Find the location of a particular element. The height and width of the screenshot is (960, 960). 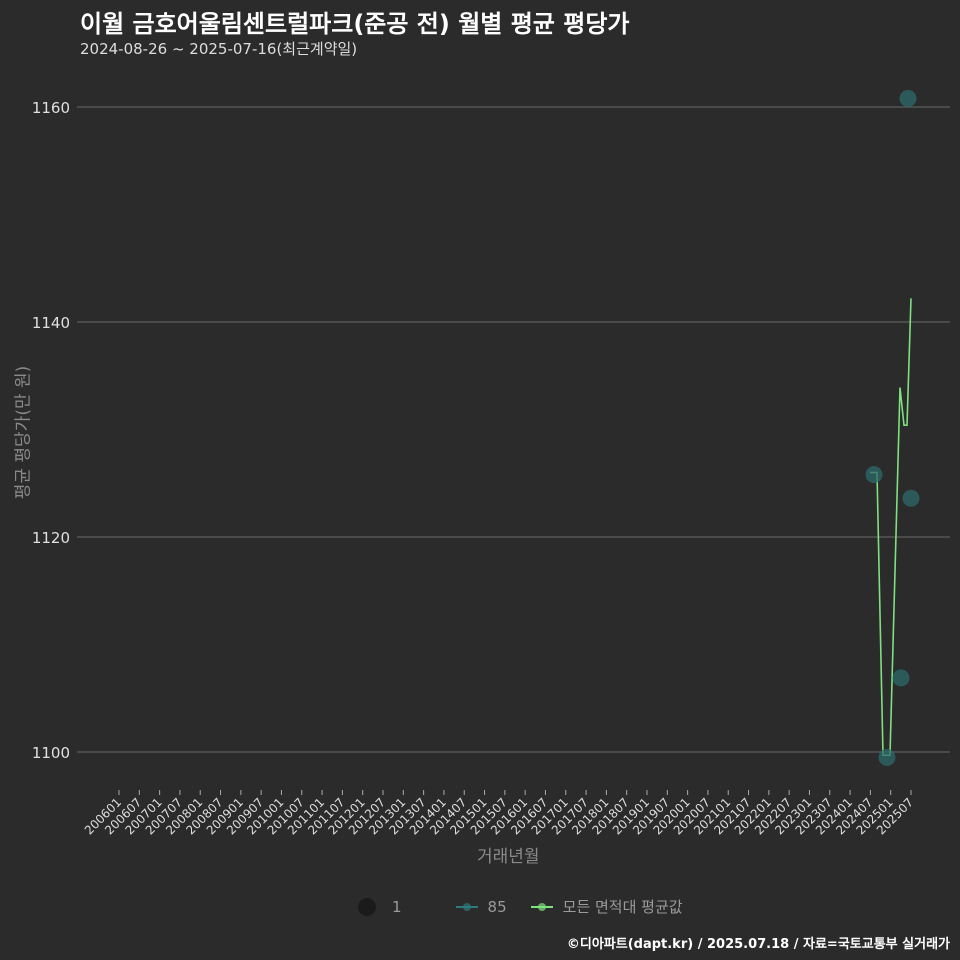

y-tick-label: 1100 is located at coordinates (51, 753).